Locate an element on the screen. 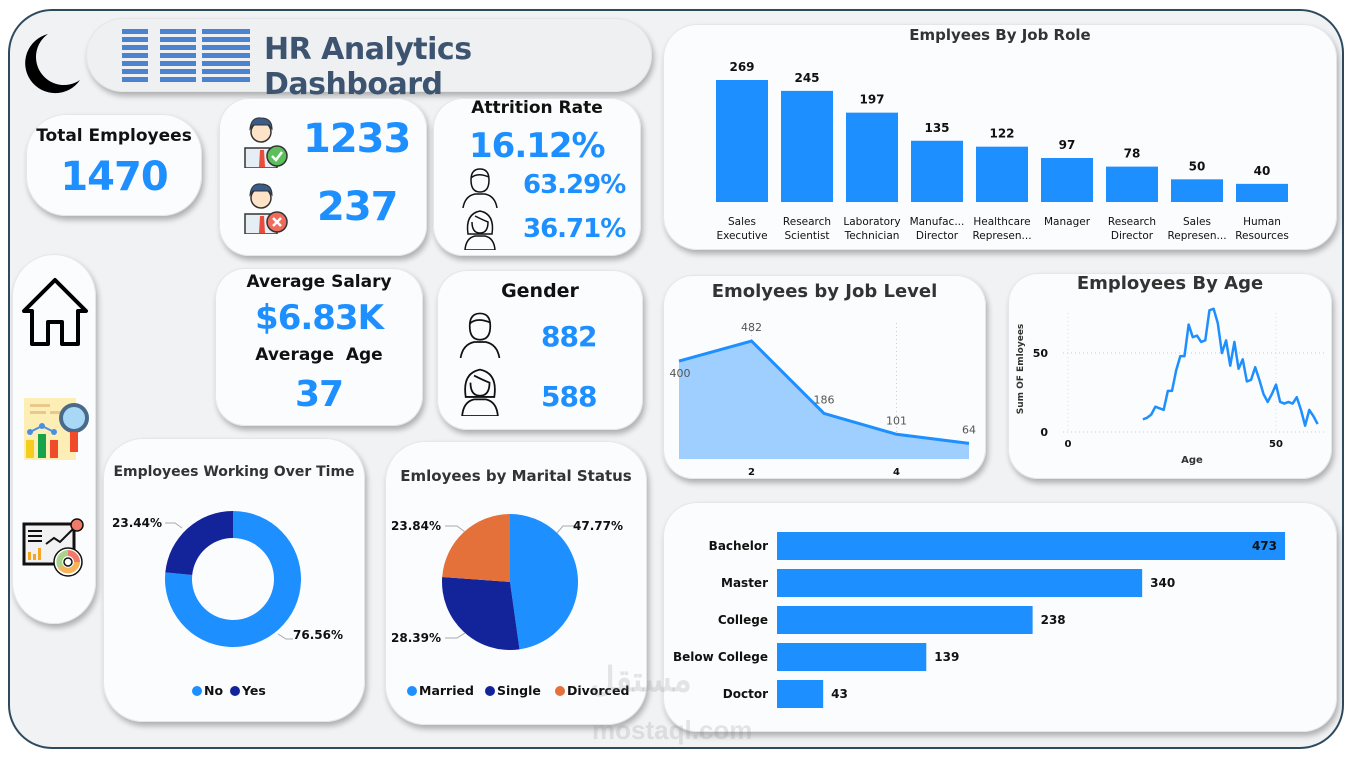 The height and width of the screenshot is (759, 1348). job-role-category-label: Sales is located at coordinates (1197, 222).